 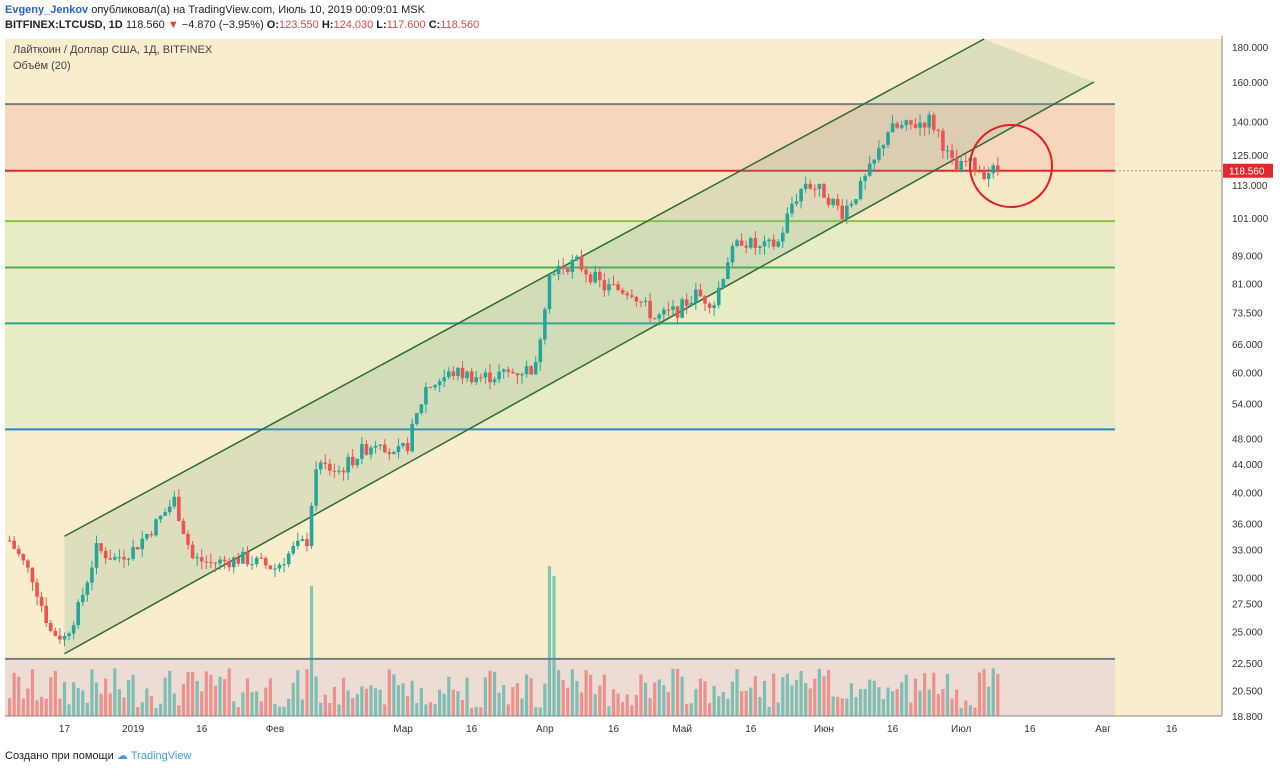 What do you see at coordinates (65, 729) in the screenshot?
I see `x-tick-label: 17` at bounding box center [65, 729].